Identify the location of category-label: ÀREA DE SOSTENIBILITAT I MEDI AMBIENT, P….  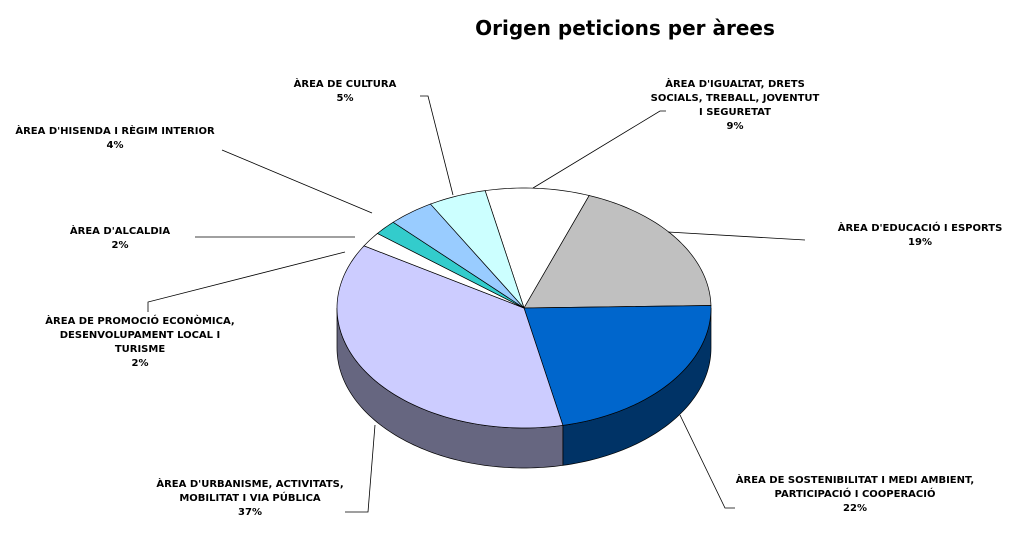
(855, 487).